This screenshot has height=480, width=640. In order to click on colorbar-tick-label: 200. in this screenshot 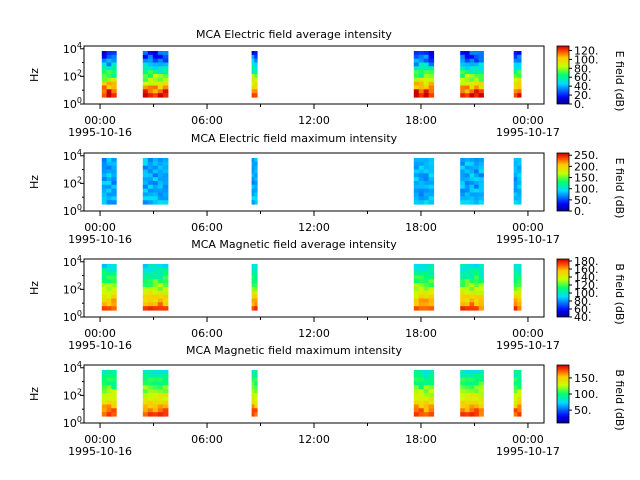, I will do `click(586, 166)`.